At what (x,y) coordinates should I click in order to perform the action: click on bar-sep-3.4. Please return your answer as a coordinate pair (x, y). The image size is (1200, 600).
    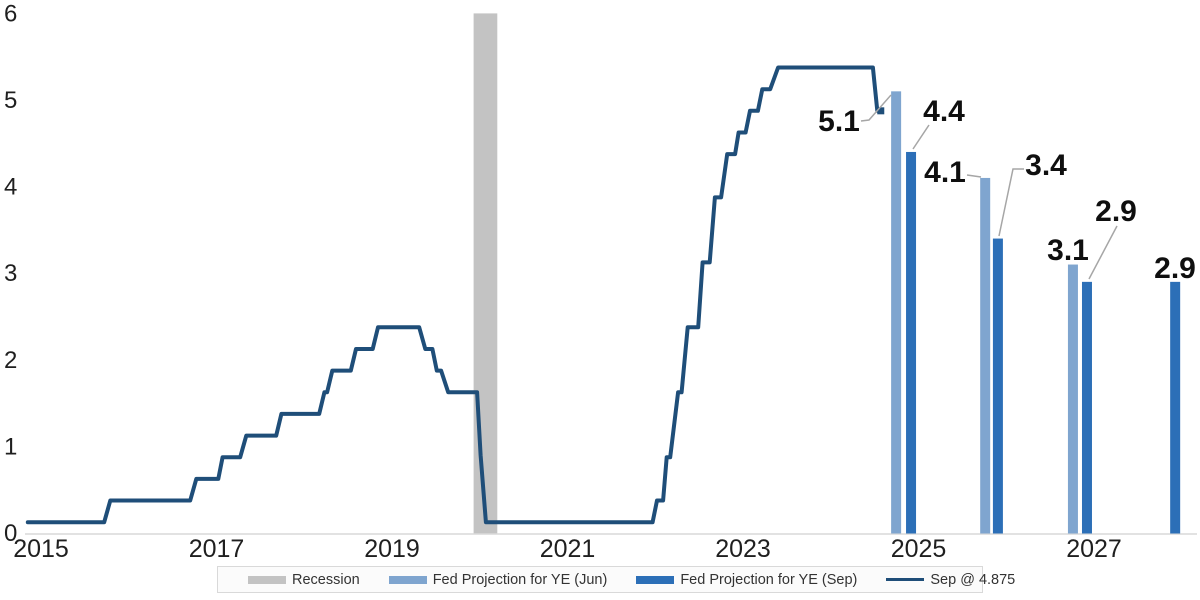
    Looking at the image, I should click on (997, 386).